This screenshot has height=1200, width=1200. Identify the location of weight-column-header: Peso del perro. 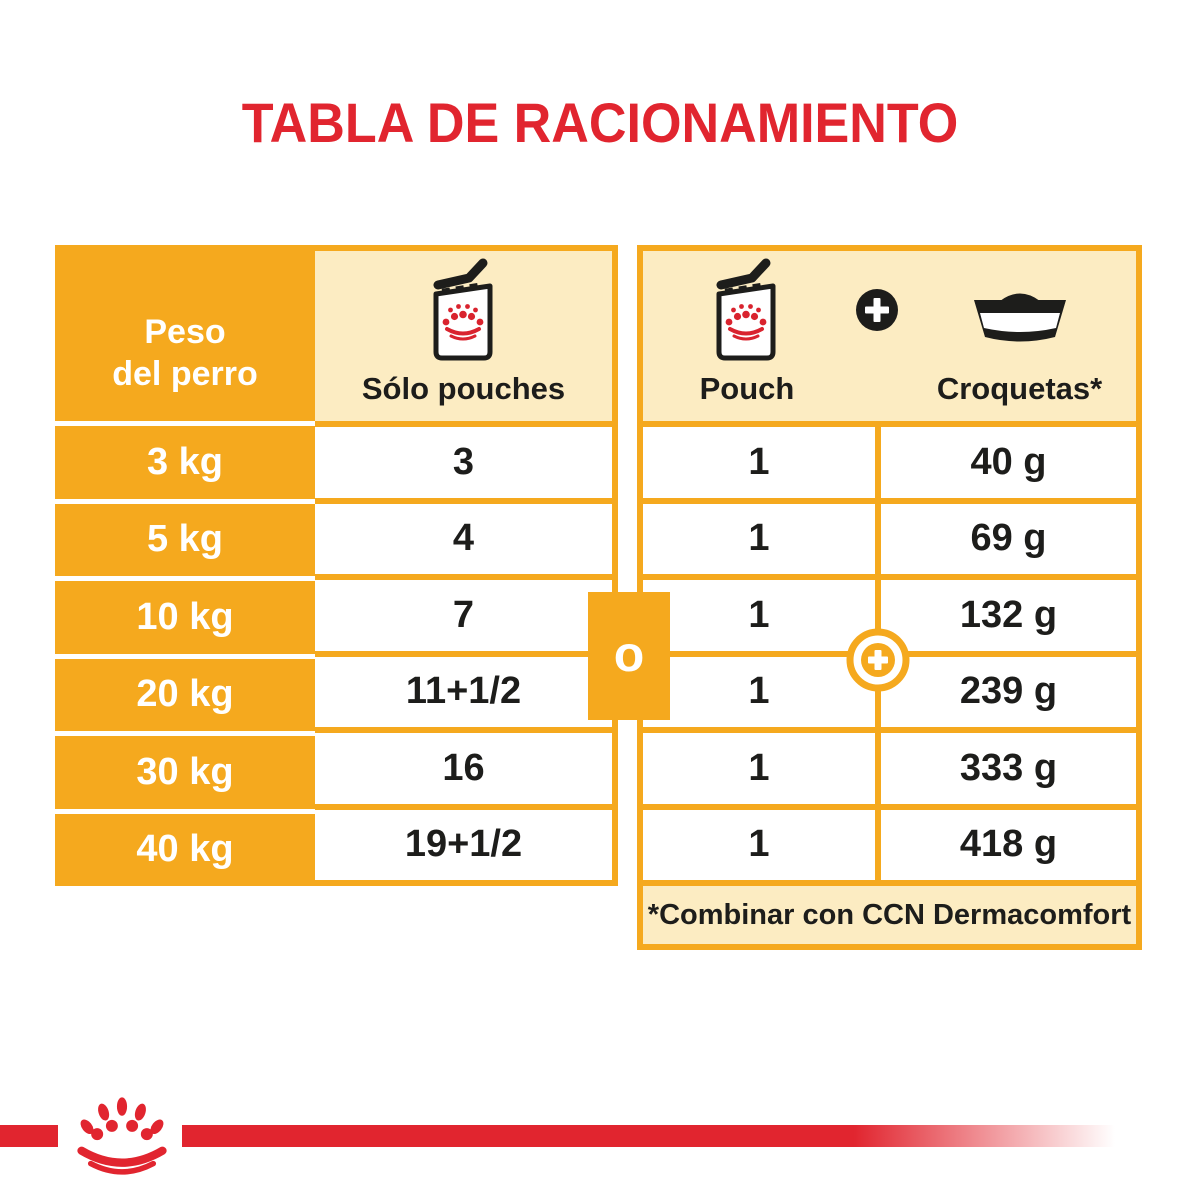
(185, 333).